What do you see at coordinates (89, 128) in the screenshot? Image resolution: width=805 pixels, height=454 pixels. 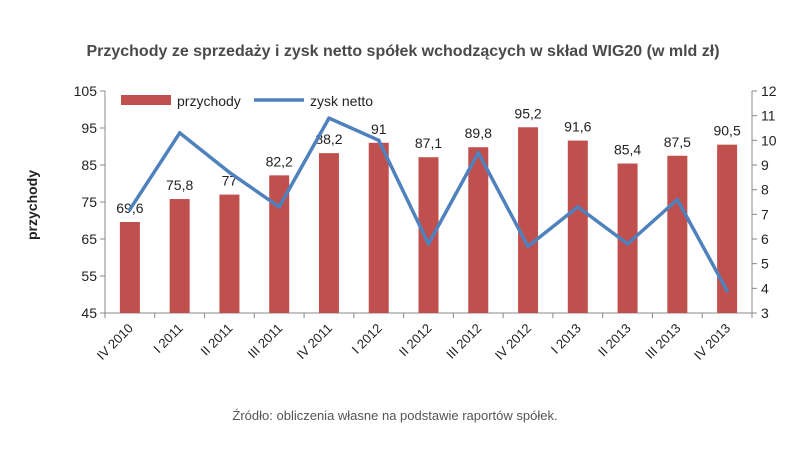 I see `y-left-tick-label: 95` at bounding box center [89, 128].